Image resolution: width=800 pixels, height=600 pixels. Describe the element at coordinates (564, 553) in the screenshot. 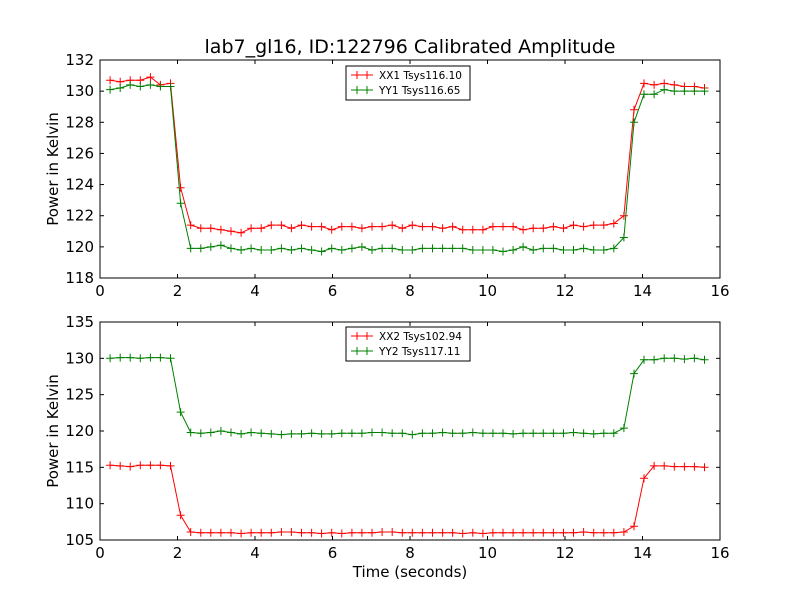

I see `x-tick-label: 12` at that location.